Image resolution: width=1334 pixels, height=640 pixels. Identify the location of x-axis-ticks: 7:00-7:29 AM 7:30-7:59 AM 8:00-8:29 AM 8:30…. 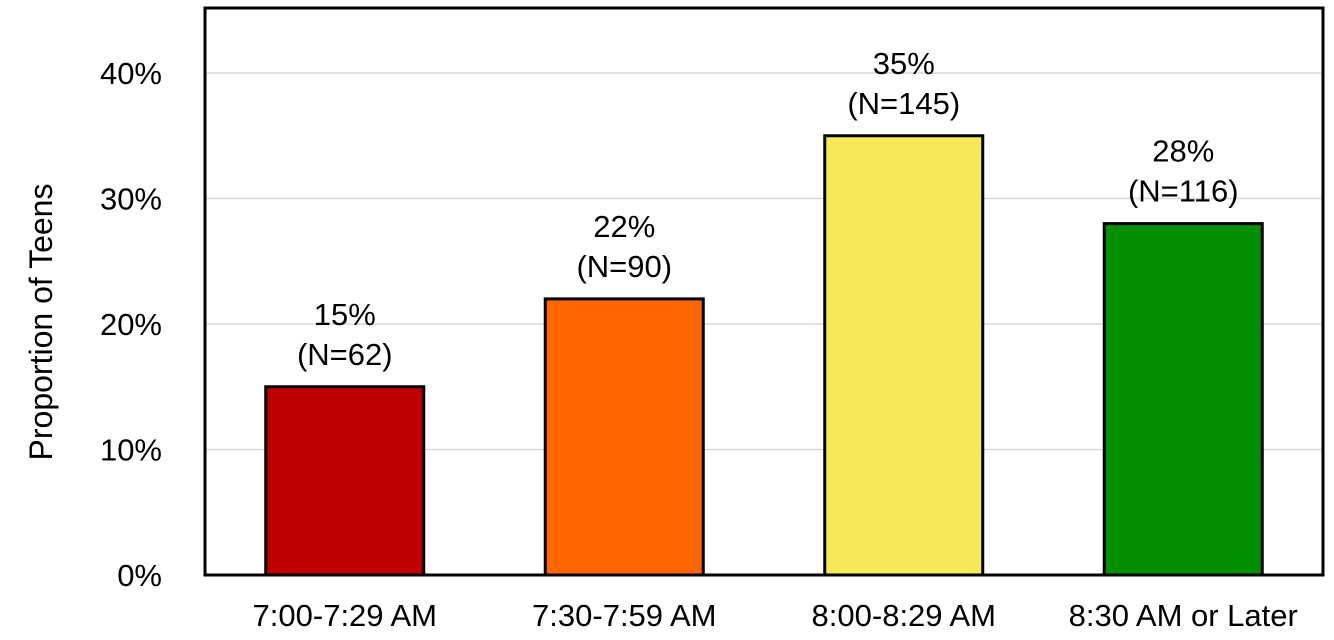
(775, 615).